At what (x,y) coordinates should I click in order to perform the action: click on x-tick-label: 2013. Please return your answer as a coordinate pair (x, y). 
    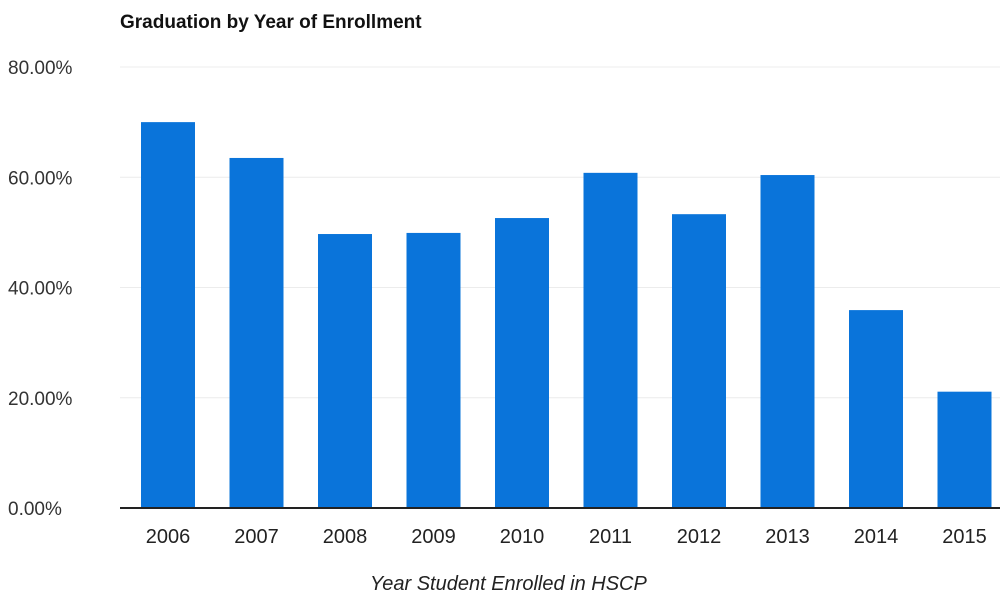
    Looking at the image, I should click on (787, 537).